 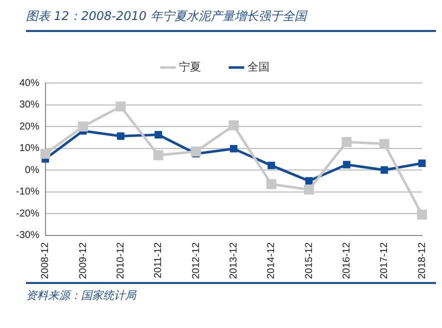 What do you see at coordinates (46, 261) in the screenshot?
I see `x-tick-label: 2008-12` at bounding box center [46, 261].